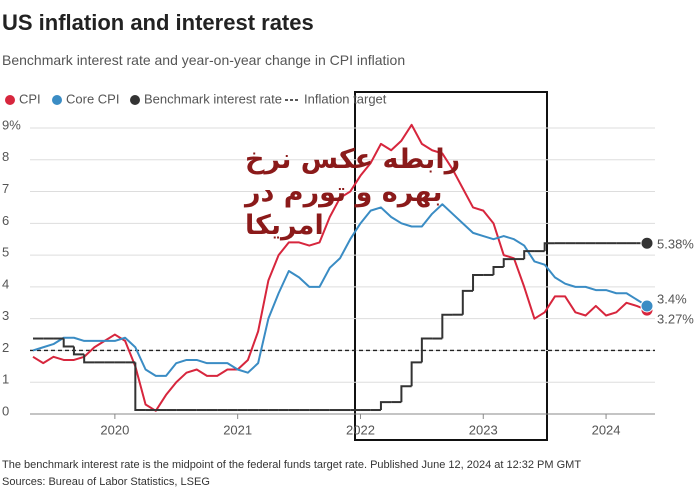 This screenshot has width=700, height=497. Describe the element at coordinates (675, 319) in the screenshot. I see `end-label: 3.27%` at that location.